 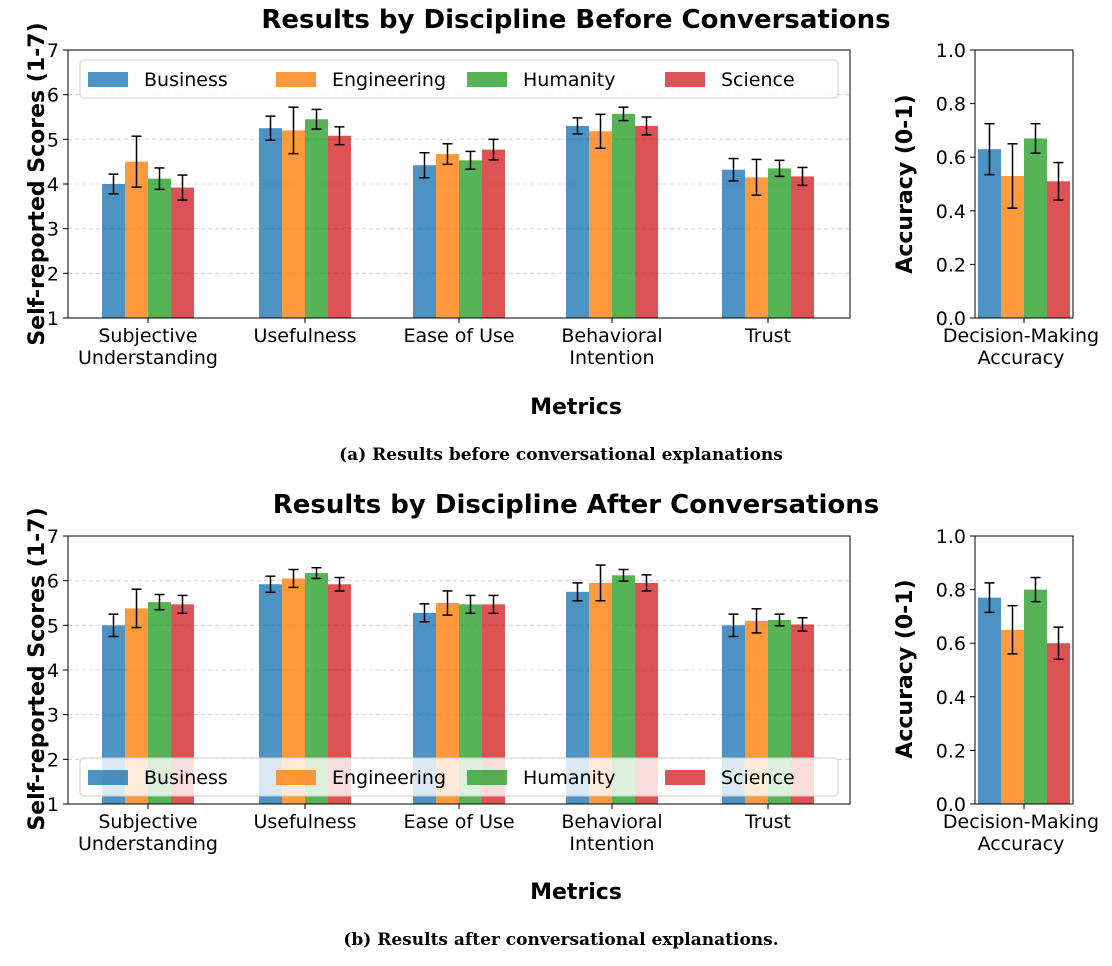 What do you see at coordinates (53, 537) in the screenshot?
I see `y-tick-label: 7` at bounding box center [53, 537].